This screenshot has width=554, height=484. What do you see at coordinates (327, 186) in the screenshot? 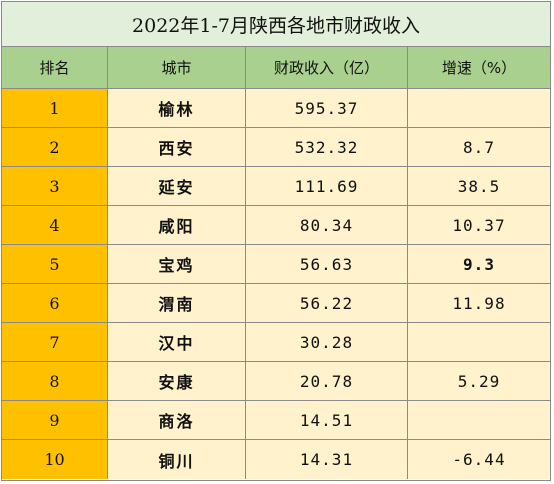
I see `revenue-cell: 111.69` at bounding box center [327, 186].